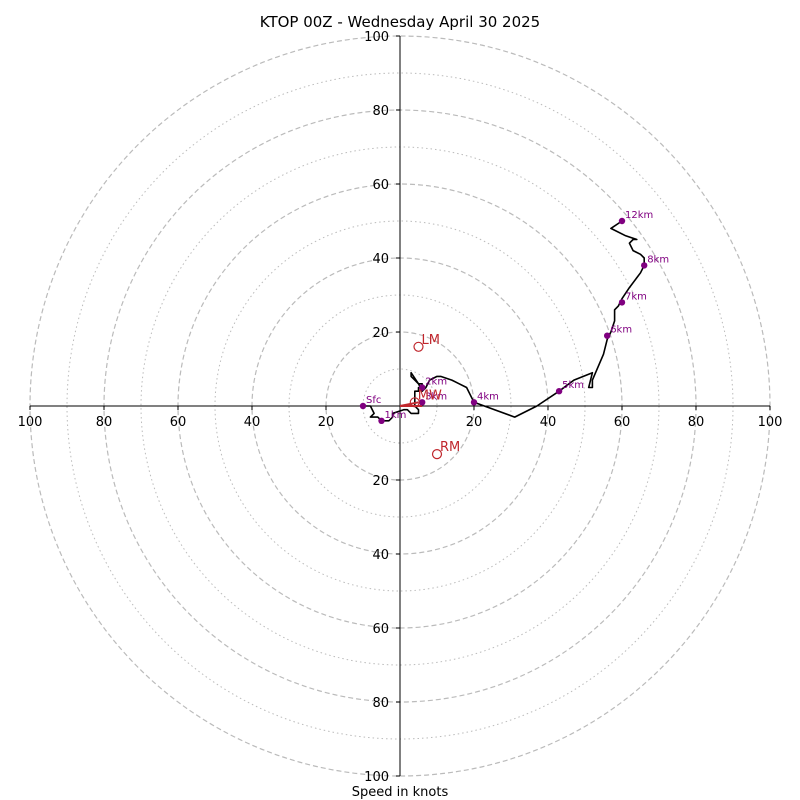 The width and height of the screenshot is (800, 800). I want to click on height-marker-12km, so click(622, 221).